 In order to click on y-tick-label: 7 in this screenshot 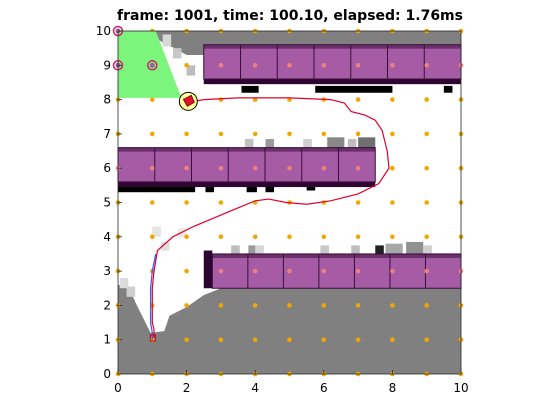, I will do `click(107, 134)`.